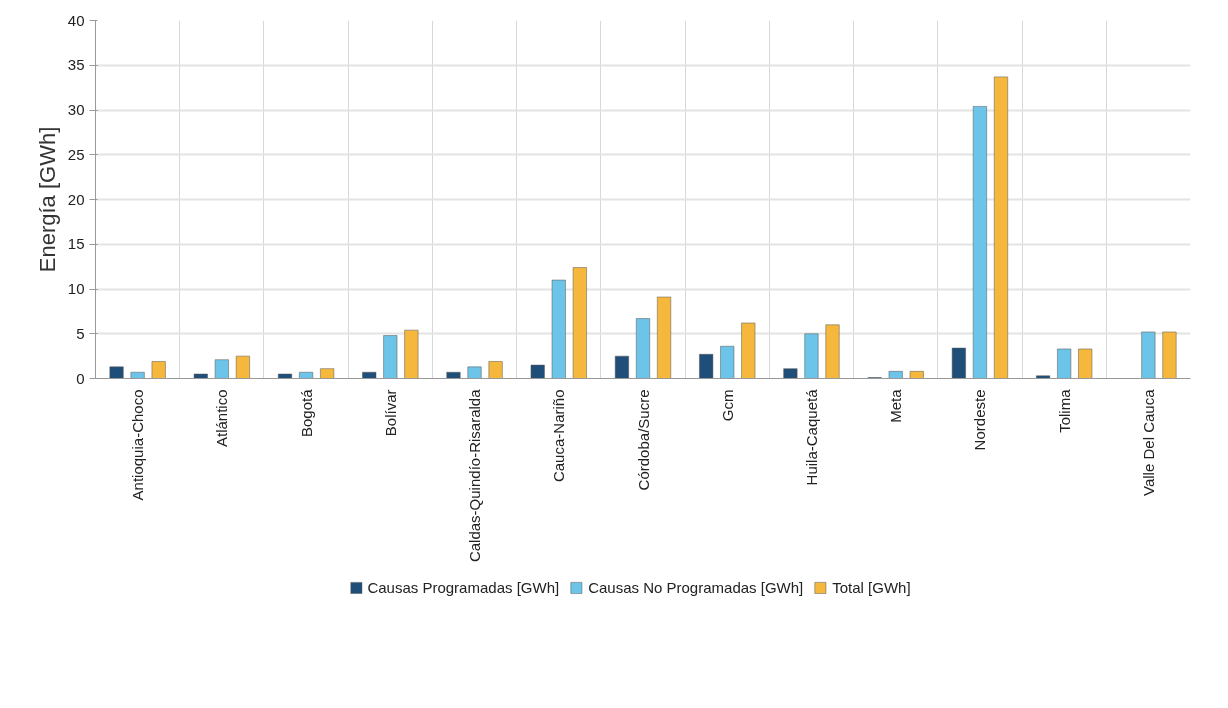 The image size is (1228, 708). What do you see at coordinates (80, 333) in the screenshot?
I see `y-tick-label: 5` at bounding box center [80, 333].